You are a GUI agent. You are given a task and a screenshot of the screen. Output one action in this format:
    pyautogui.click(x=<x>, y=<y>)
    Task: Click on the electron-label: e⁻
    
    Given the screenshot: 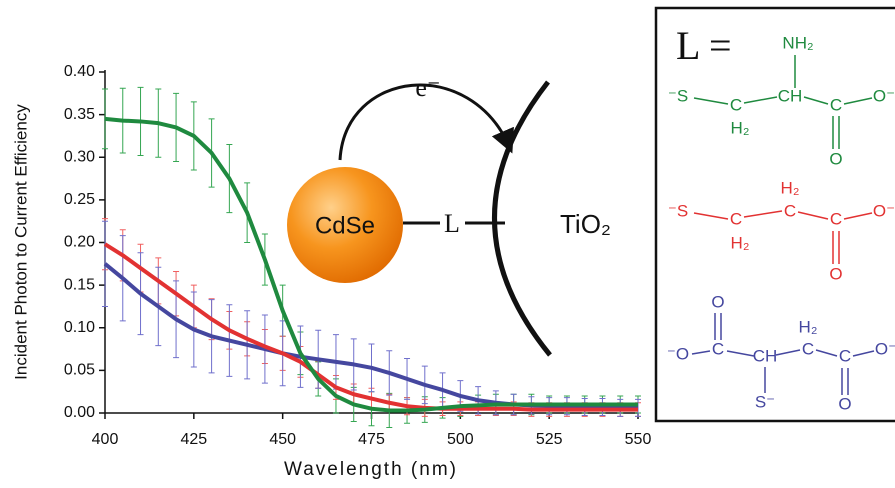 What is the action you would take?
    pyautogui.click(x=427, y=87)
    